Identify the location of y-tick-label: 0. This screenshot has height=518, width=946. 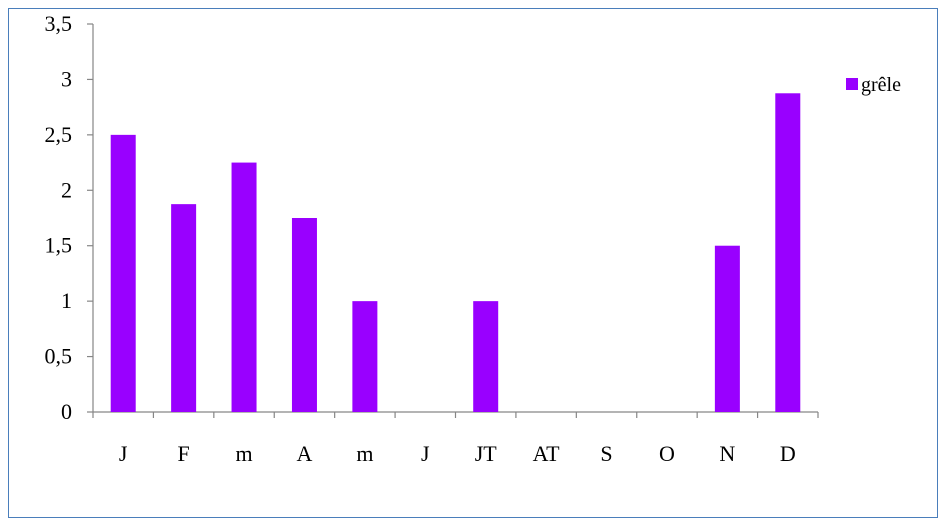
(66, 411).